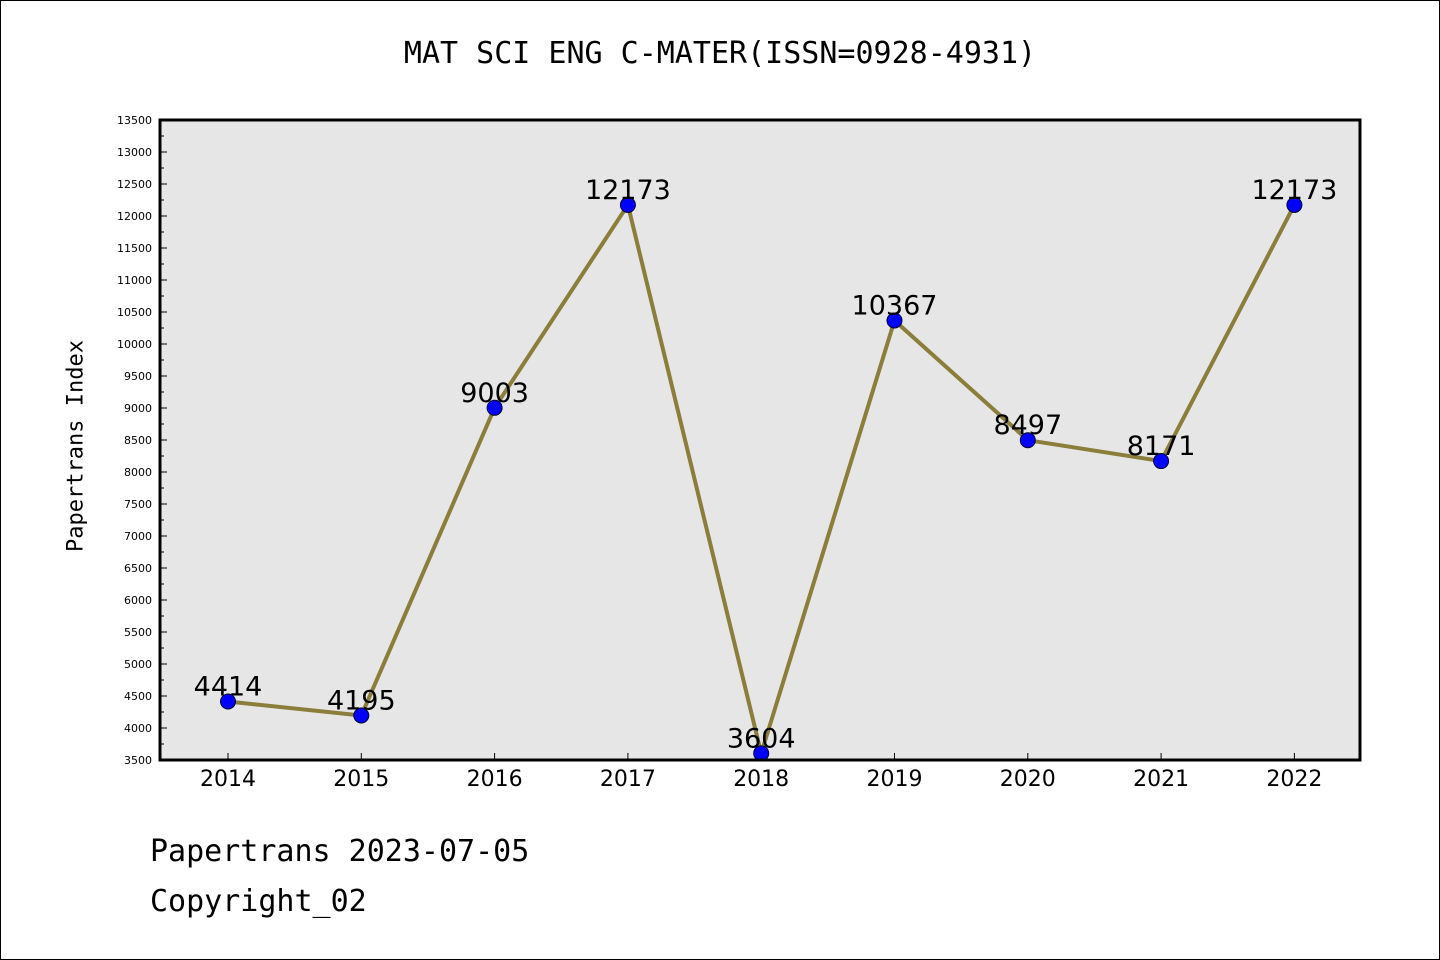  What do you see at coordinates (138, 600) in the screenshot?
I see `y-tick-label: 6000` at bounding box center [138, 600].